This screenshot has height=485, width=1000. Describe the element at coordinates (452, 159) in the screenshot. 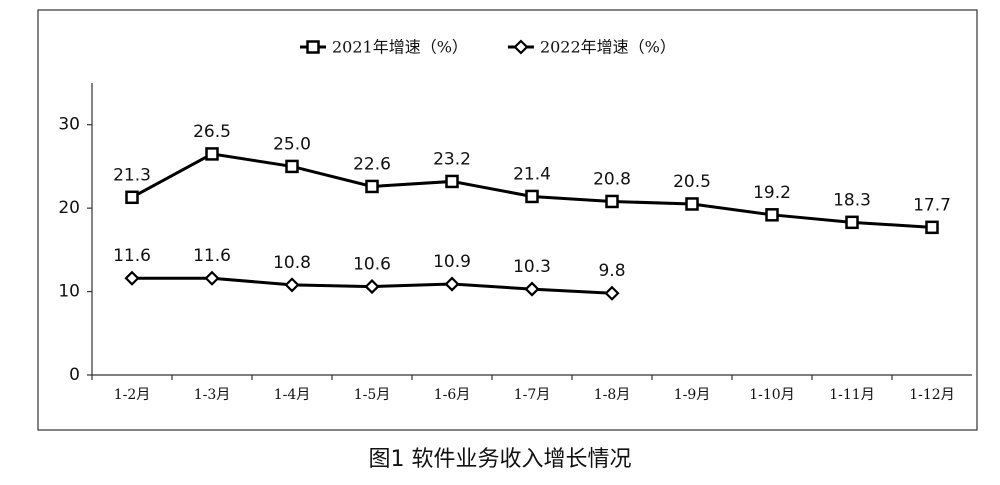

I see `data-label: 23.2` at that location.